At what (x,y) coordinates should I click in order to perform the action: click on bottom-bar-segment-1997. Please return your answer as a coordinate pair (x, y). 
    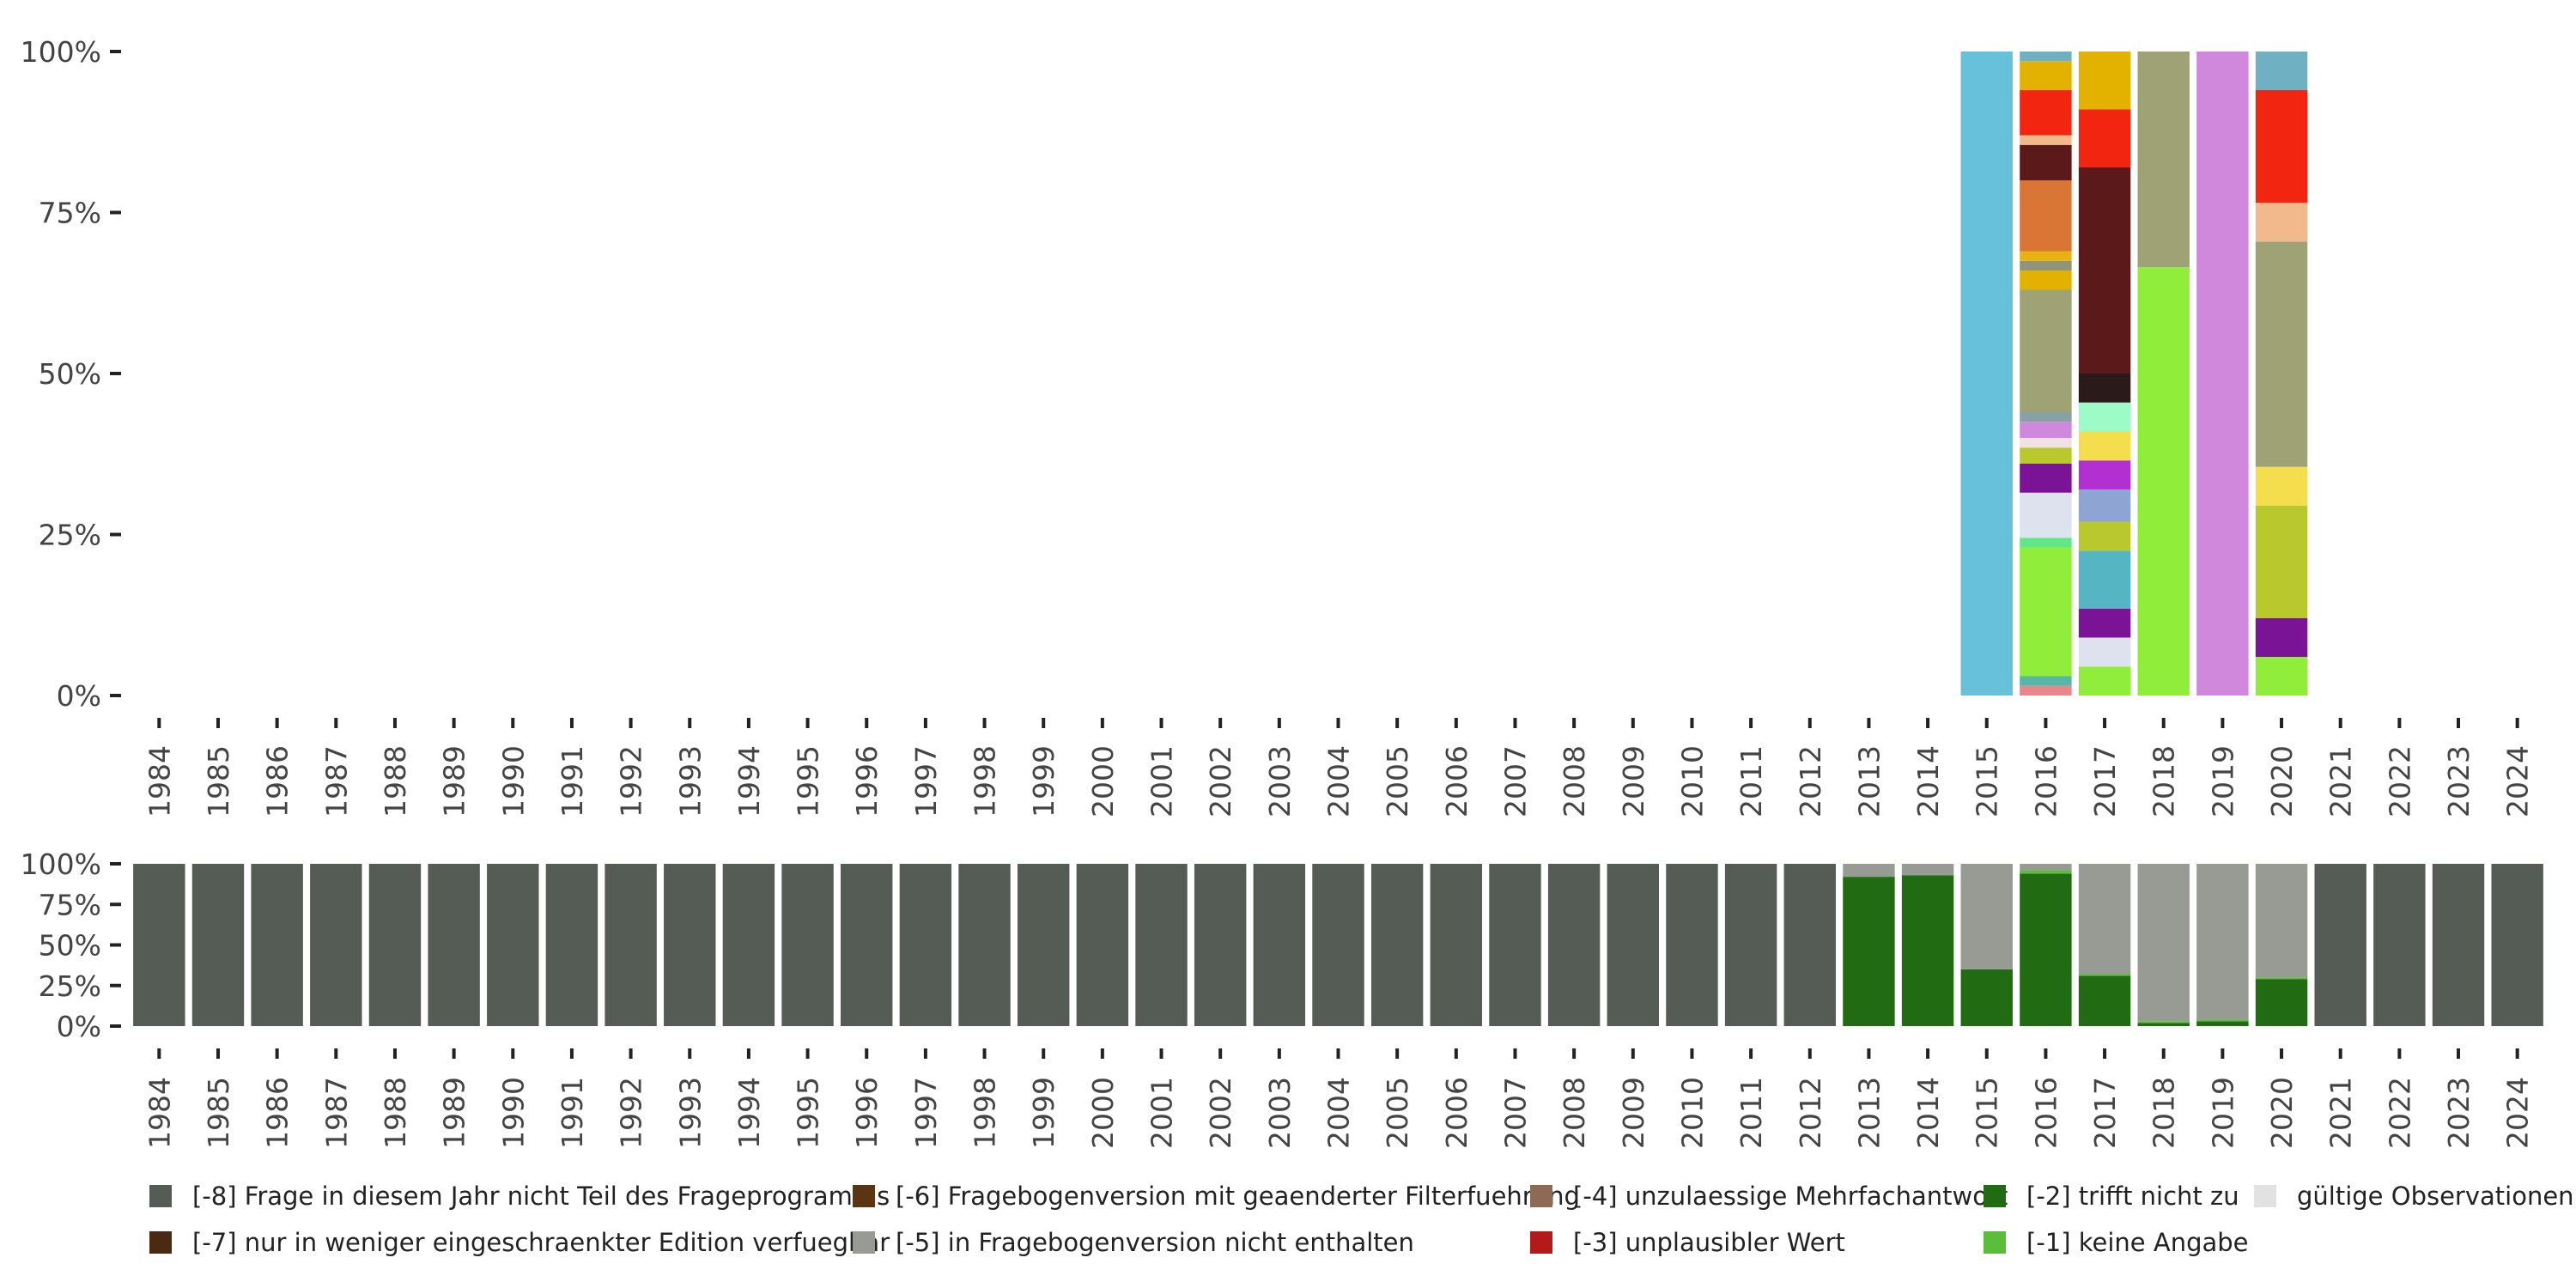
    Looking at the image, I should click on (925, 945).